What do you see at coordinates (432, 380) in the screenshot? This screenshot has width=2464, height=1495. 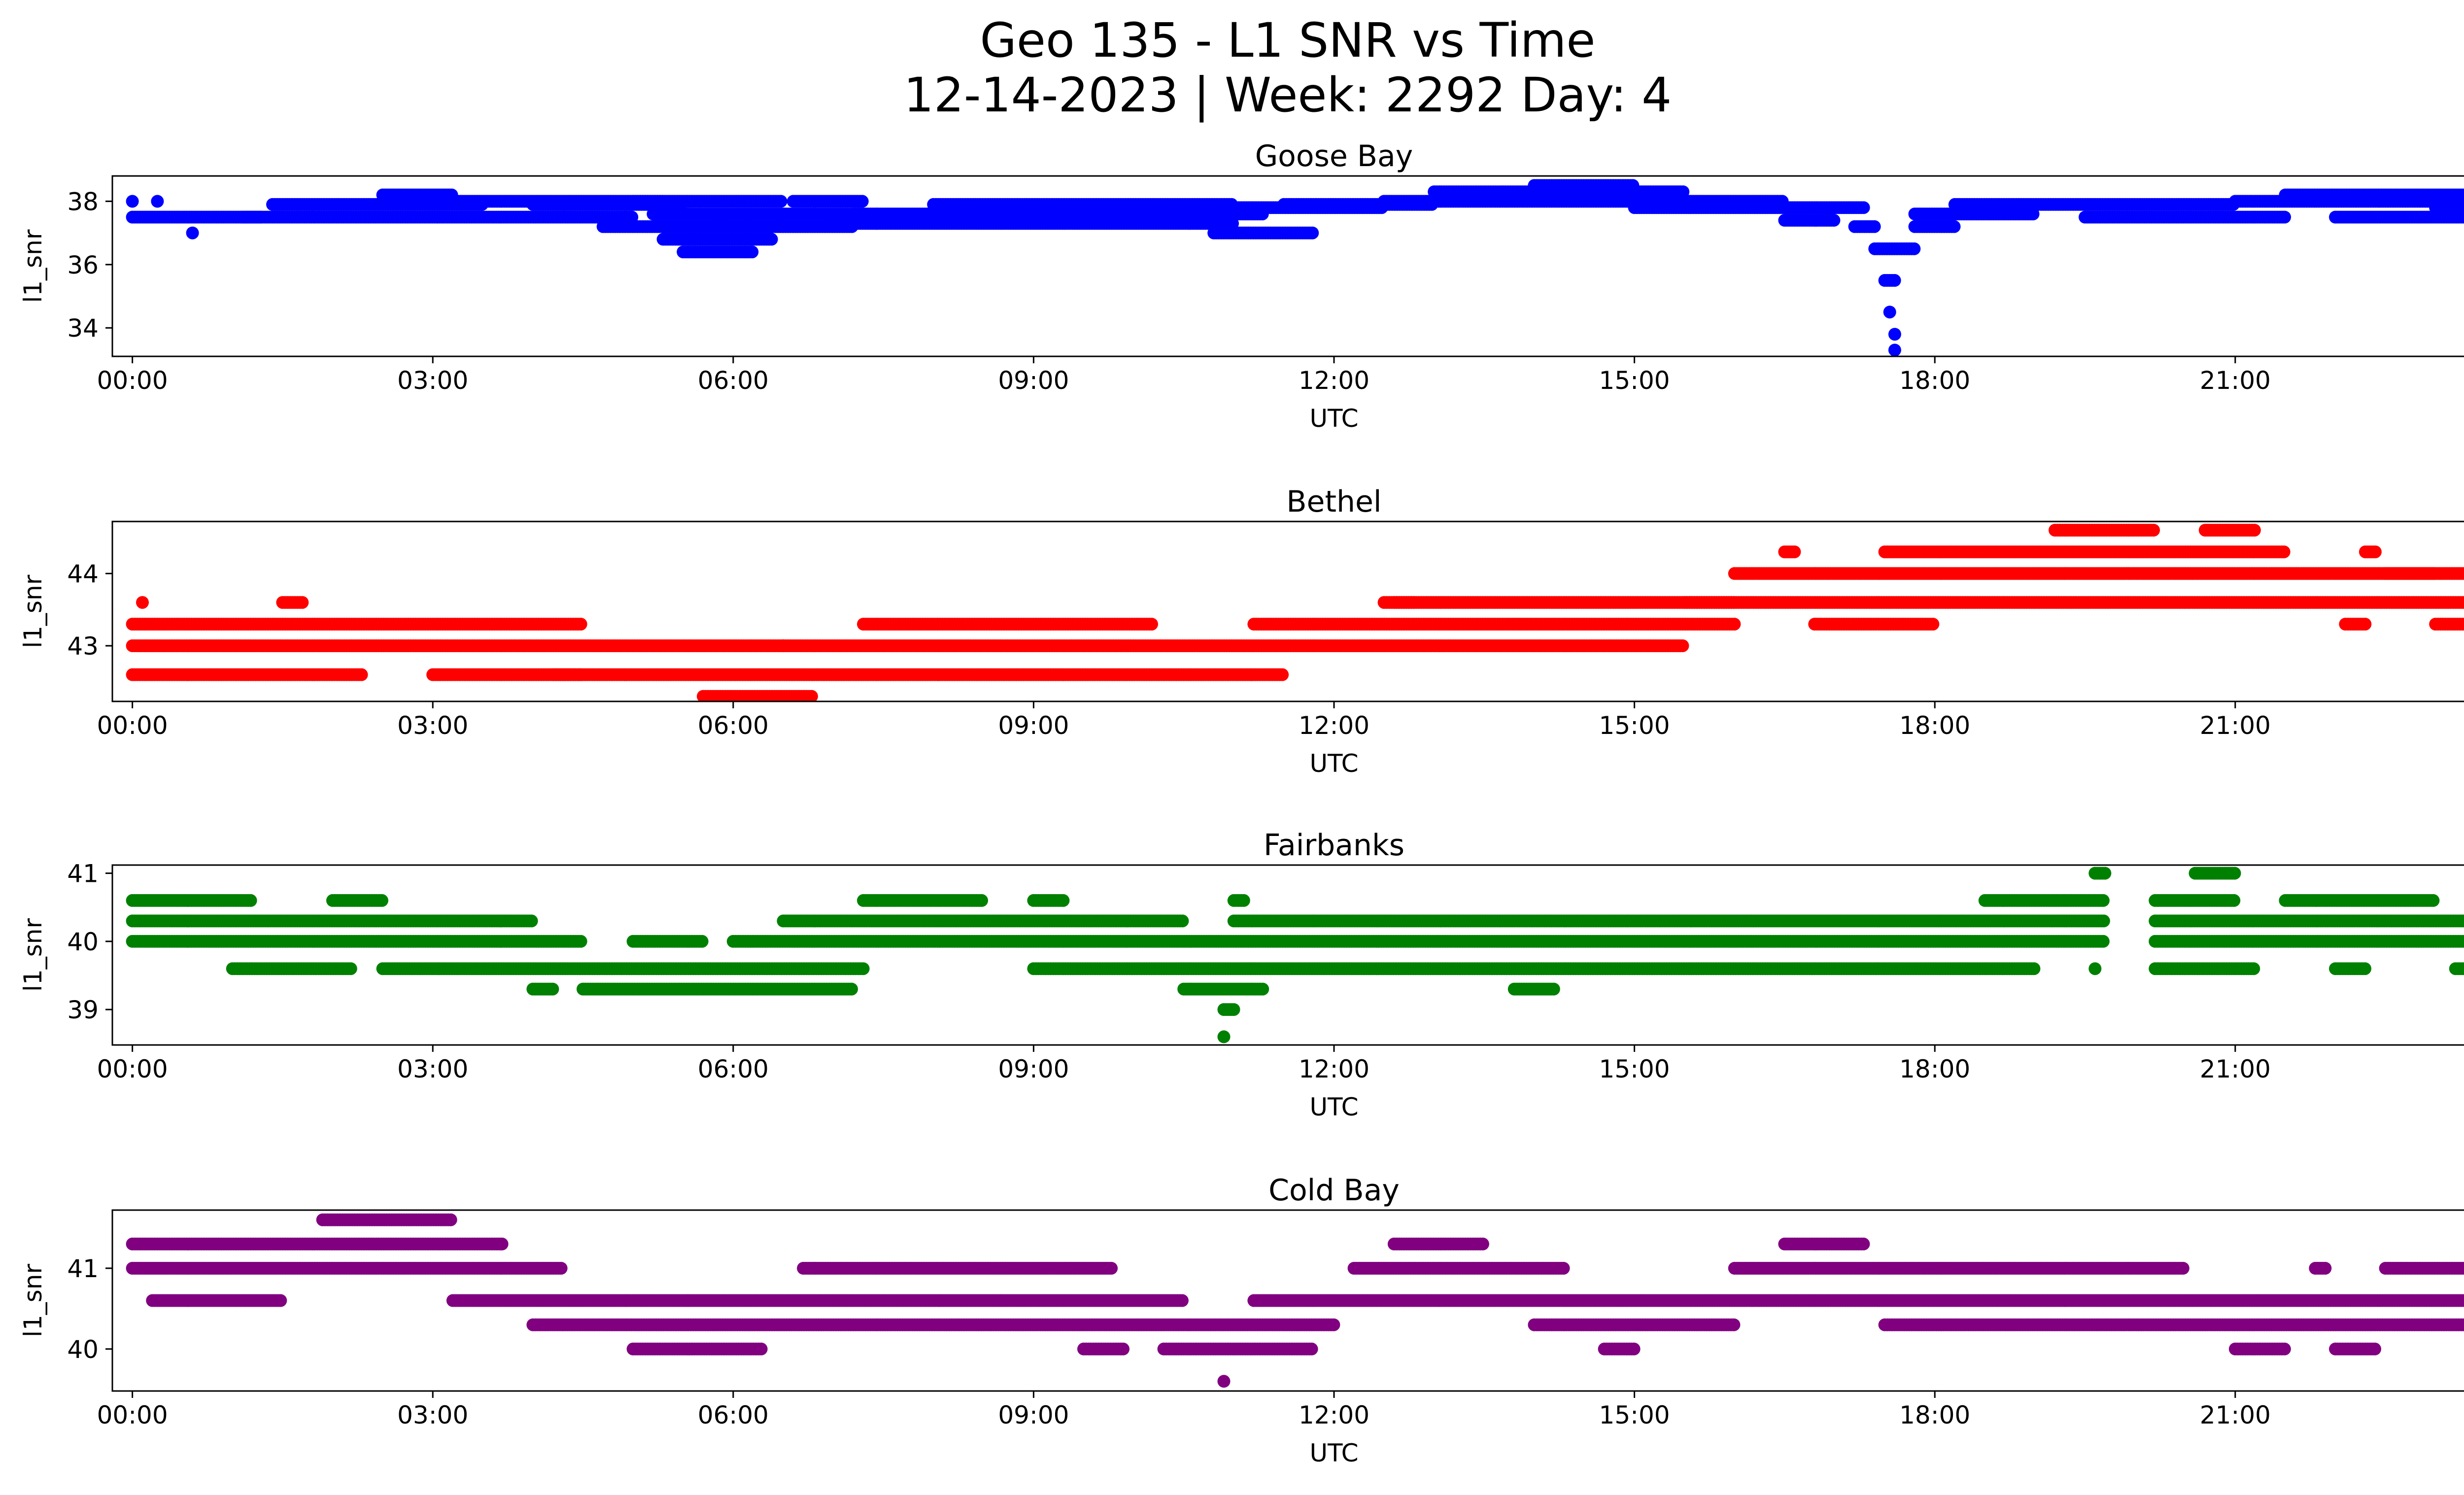 I see `x-tick-label: 03:00` at bounding box center [432, 380].